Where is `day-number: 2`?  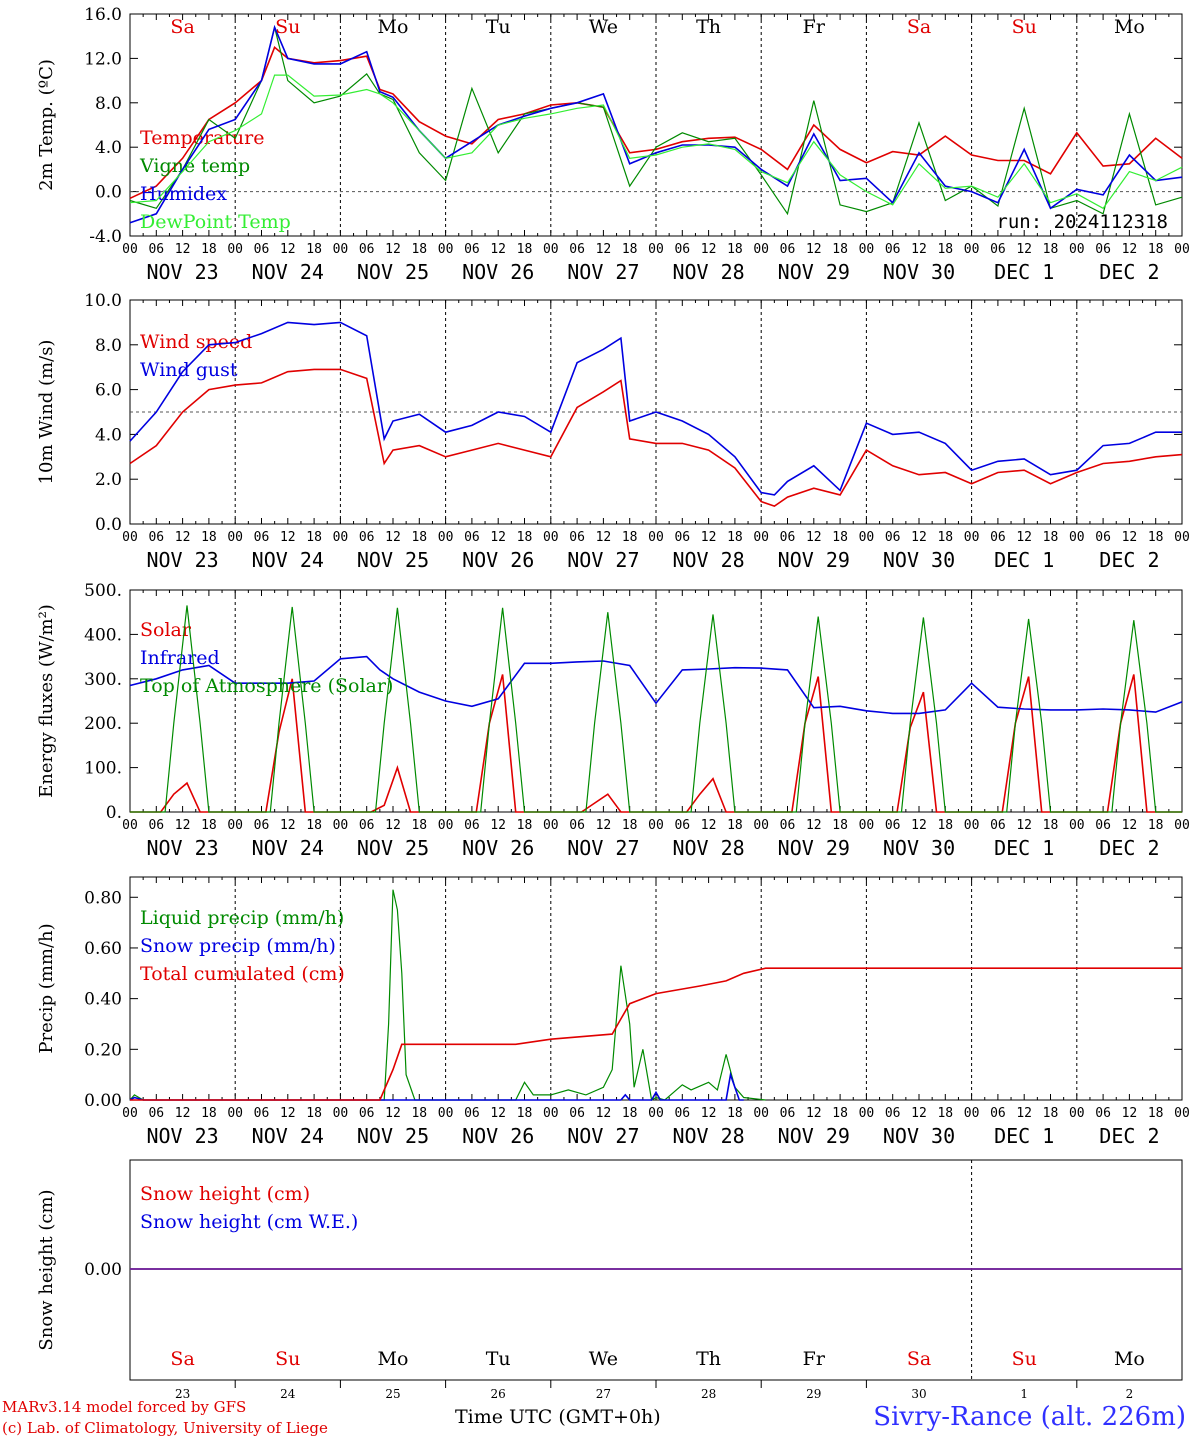 day-number: 2 is located at coordinates (1130, 1394).